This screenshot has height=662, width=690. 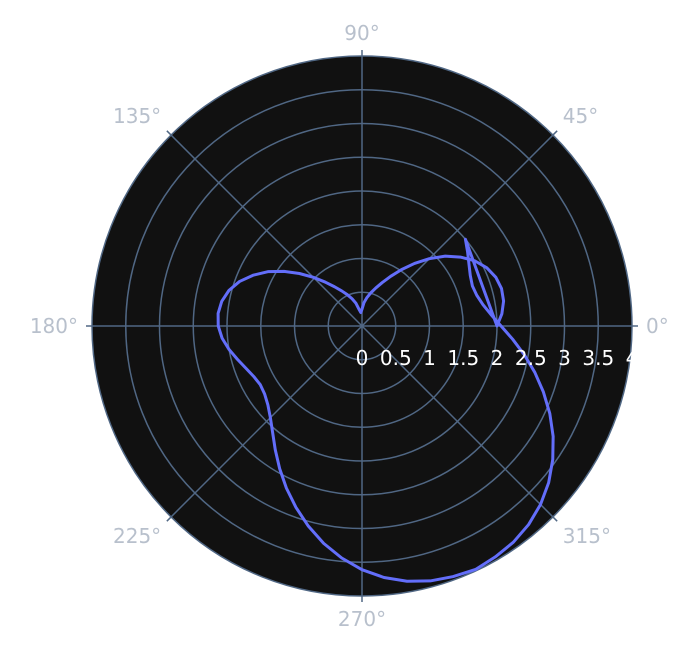 I want to click on angular-tick-label: 315°, so click(x=587, y=536).